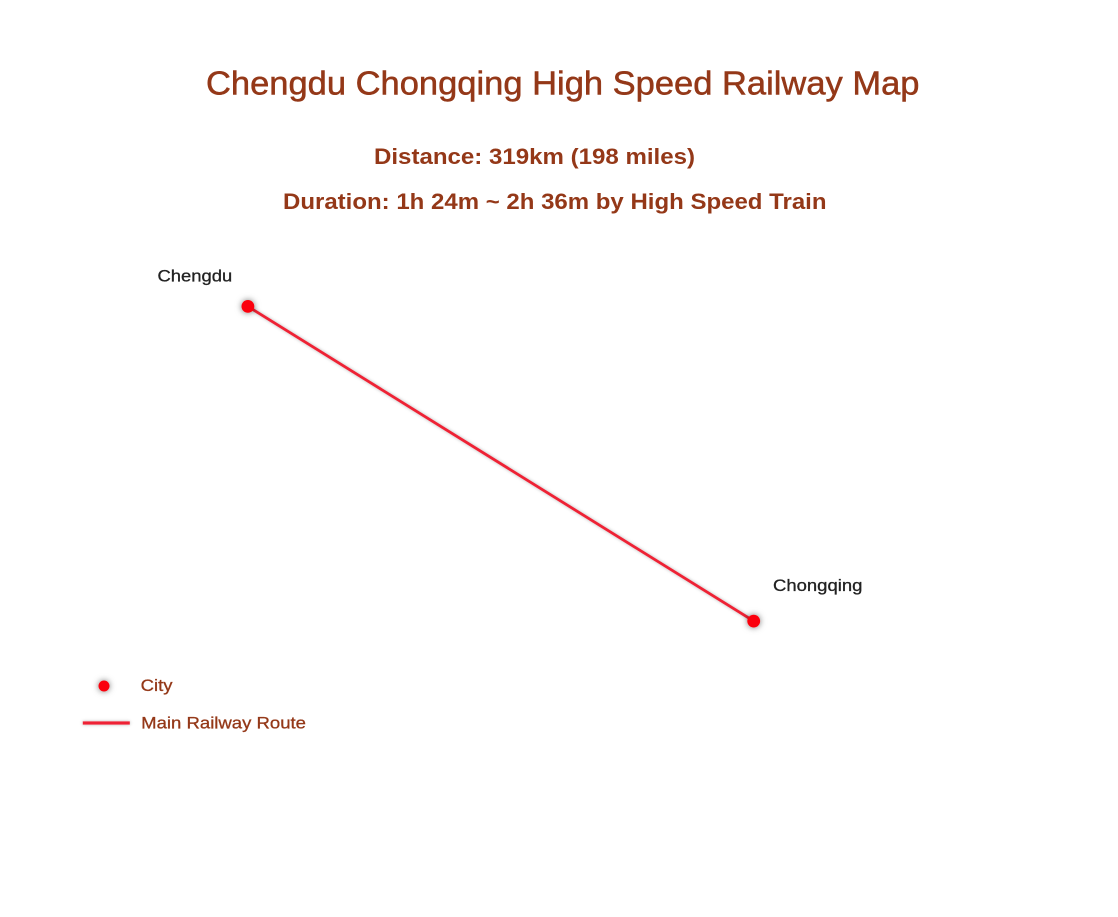  I want to click on svg-text: City, so click(157, 685).